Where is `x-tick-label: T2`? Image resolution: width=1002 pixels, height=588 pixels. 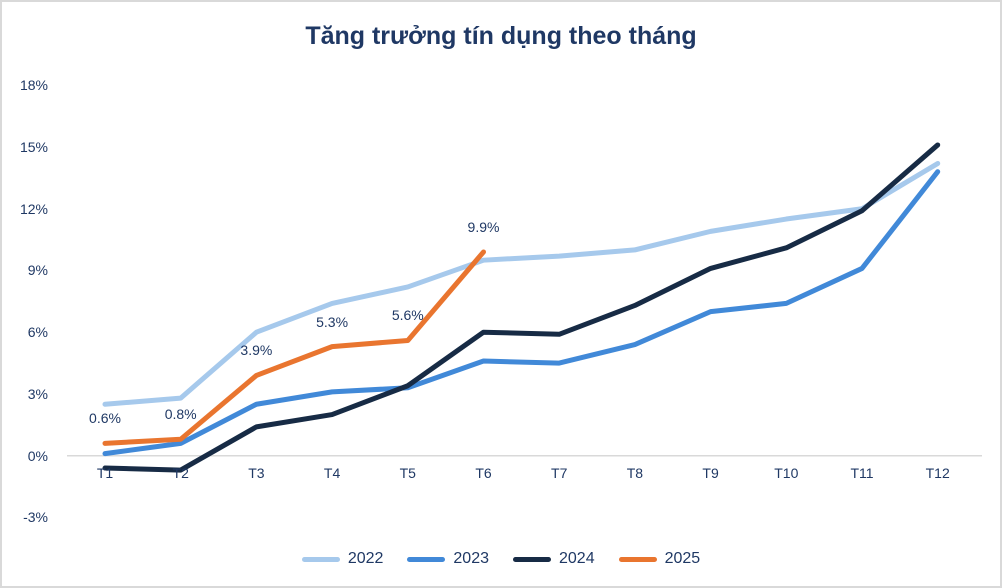 x-tick-label: T2 is located at coordinates (180, 473).